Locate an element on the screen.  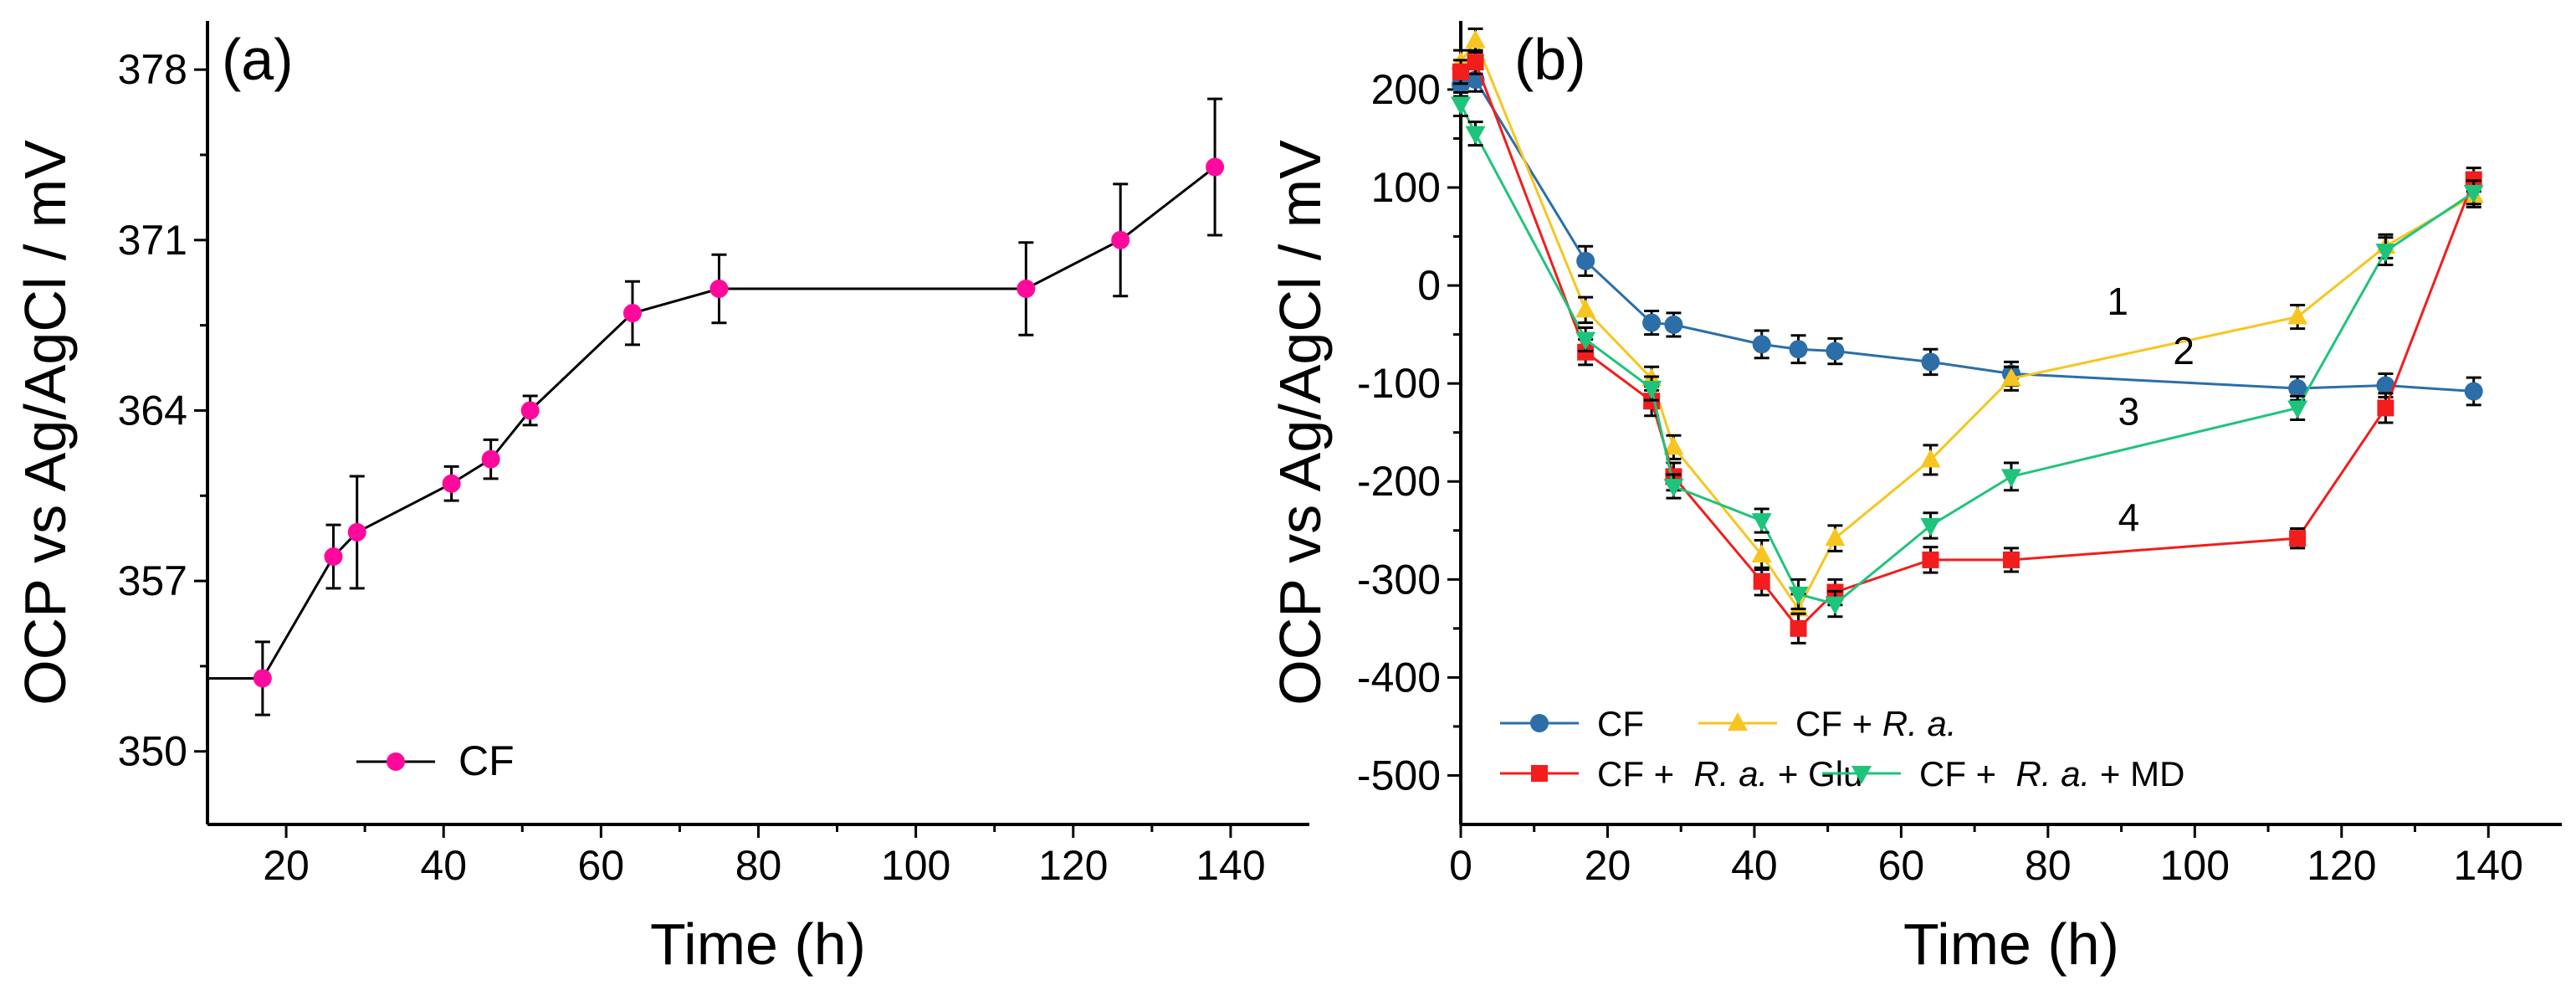
curve-label-b-2: 2 is located at coordinates (2183, 351).